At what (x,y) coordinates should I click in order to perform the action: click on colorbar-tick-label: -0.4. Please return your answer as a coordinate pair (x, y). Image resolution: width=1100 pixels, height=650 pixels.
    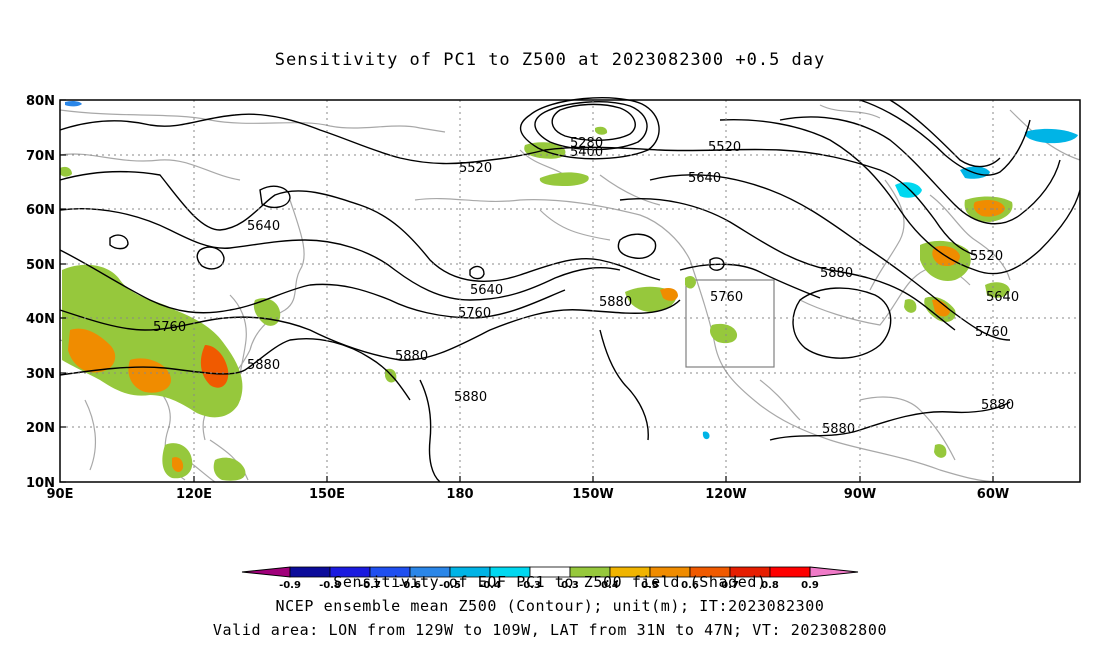
    Looking at the image, I should click on (490, 585).